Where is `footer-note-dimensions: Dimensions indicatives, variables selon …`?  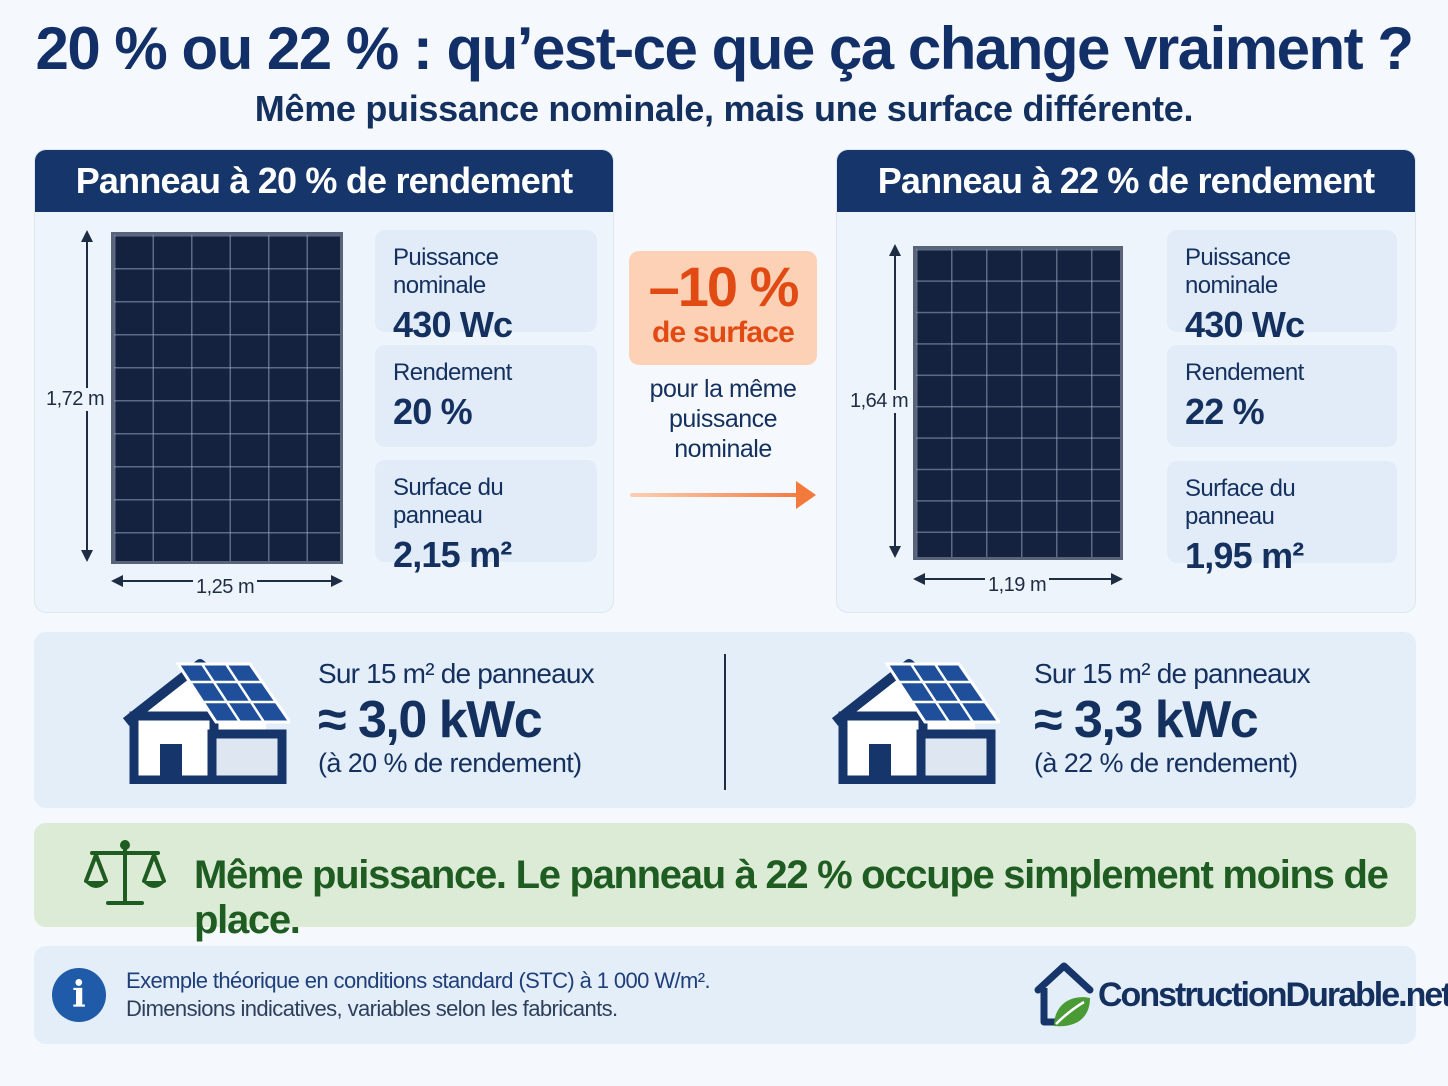
footer-note-dimensions: Dimensions indicatives, variables selon … is located at coordinates (372, 1008).